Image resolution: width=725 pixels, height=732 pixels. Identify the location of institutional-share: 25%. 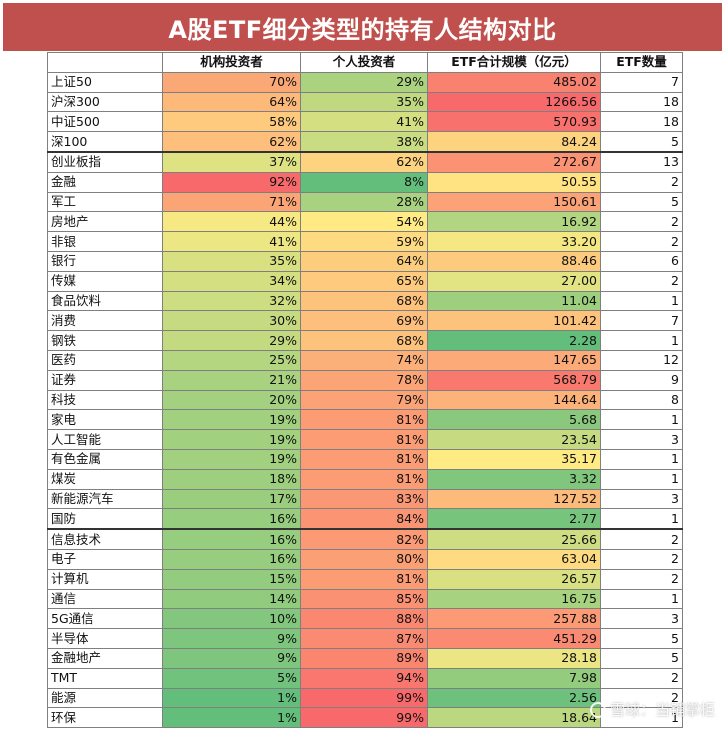
(231, 360).